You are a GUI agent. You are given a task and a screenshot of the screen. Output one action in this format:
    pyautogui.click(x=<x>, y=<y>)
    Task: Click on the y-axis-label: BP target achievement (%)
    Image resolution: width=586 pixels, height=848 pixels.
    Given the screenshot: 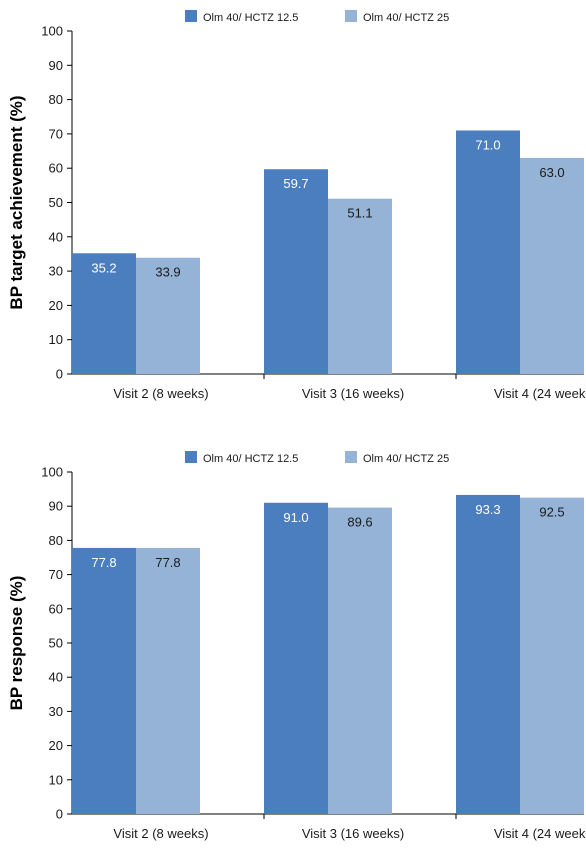 What is the action you would take?
    pyautogui.click(x=16, y=202)
    